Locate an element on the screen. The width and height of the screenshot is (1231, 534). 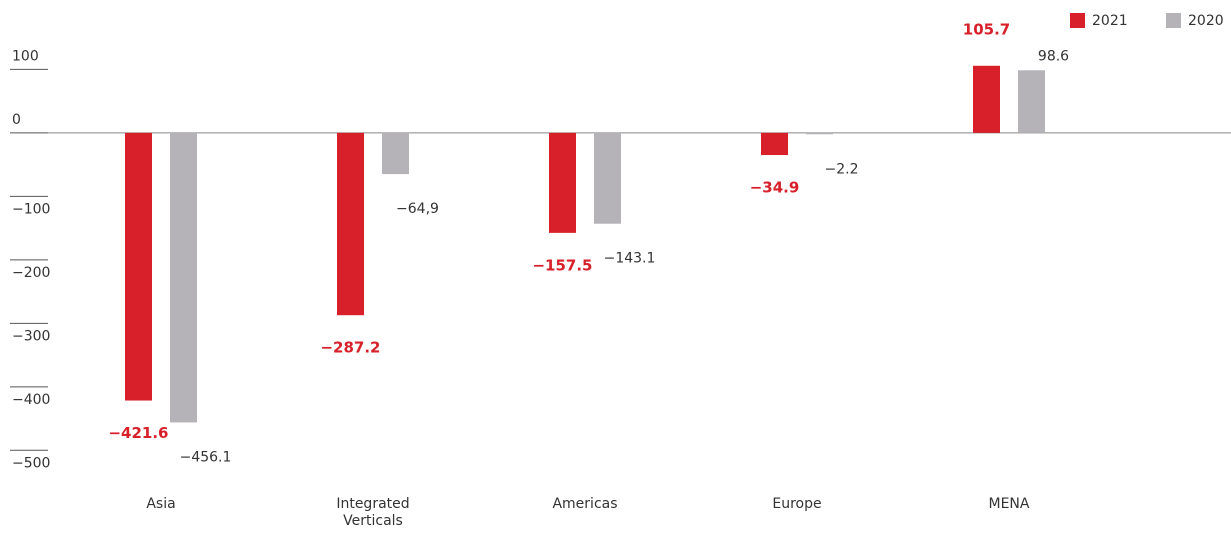
y-tick-label: −200 is located at coordinates (31, 273).